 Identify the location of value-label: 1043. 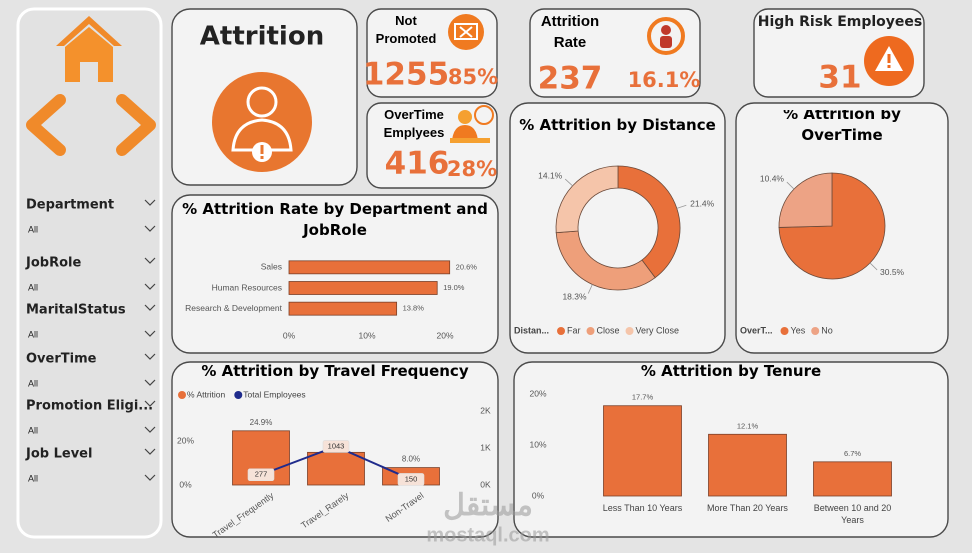
(336, 445).